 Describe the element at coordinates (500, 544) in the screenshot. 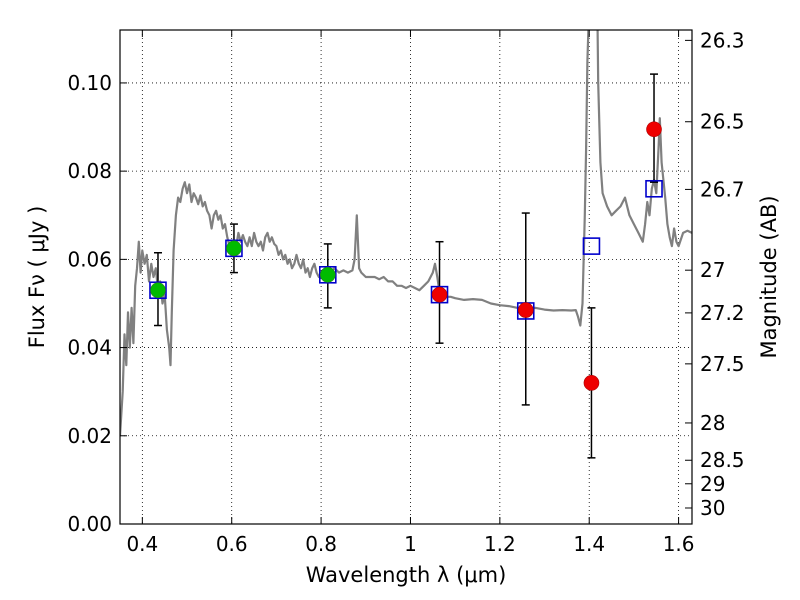

I see `x-tick-label: 1.2` at that location.